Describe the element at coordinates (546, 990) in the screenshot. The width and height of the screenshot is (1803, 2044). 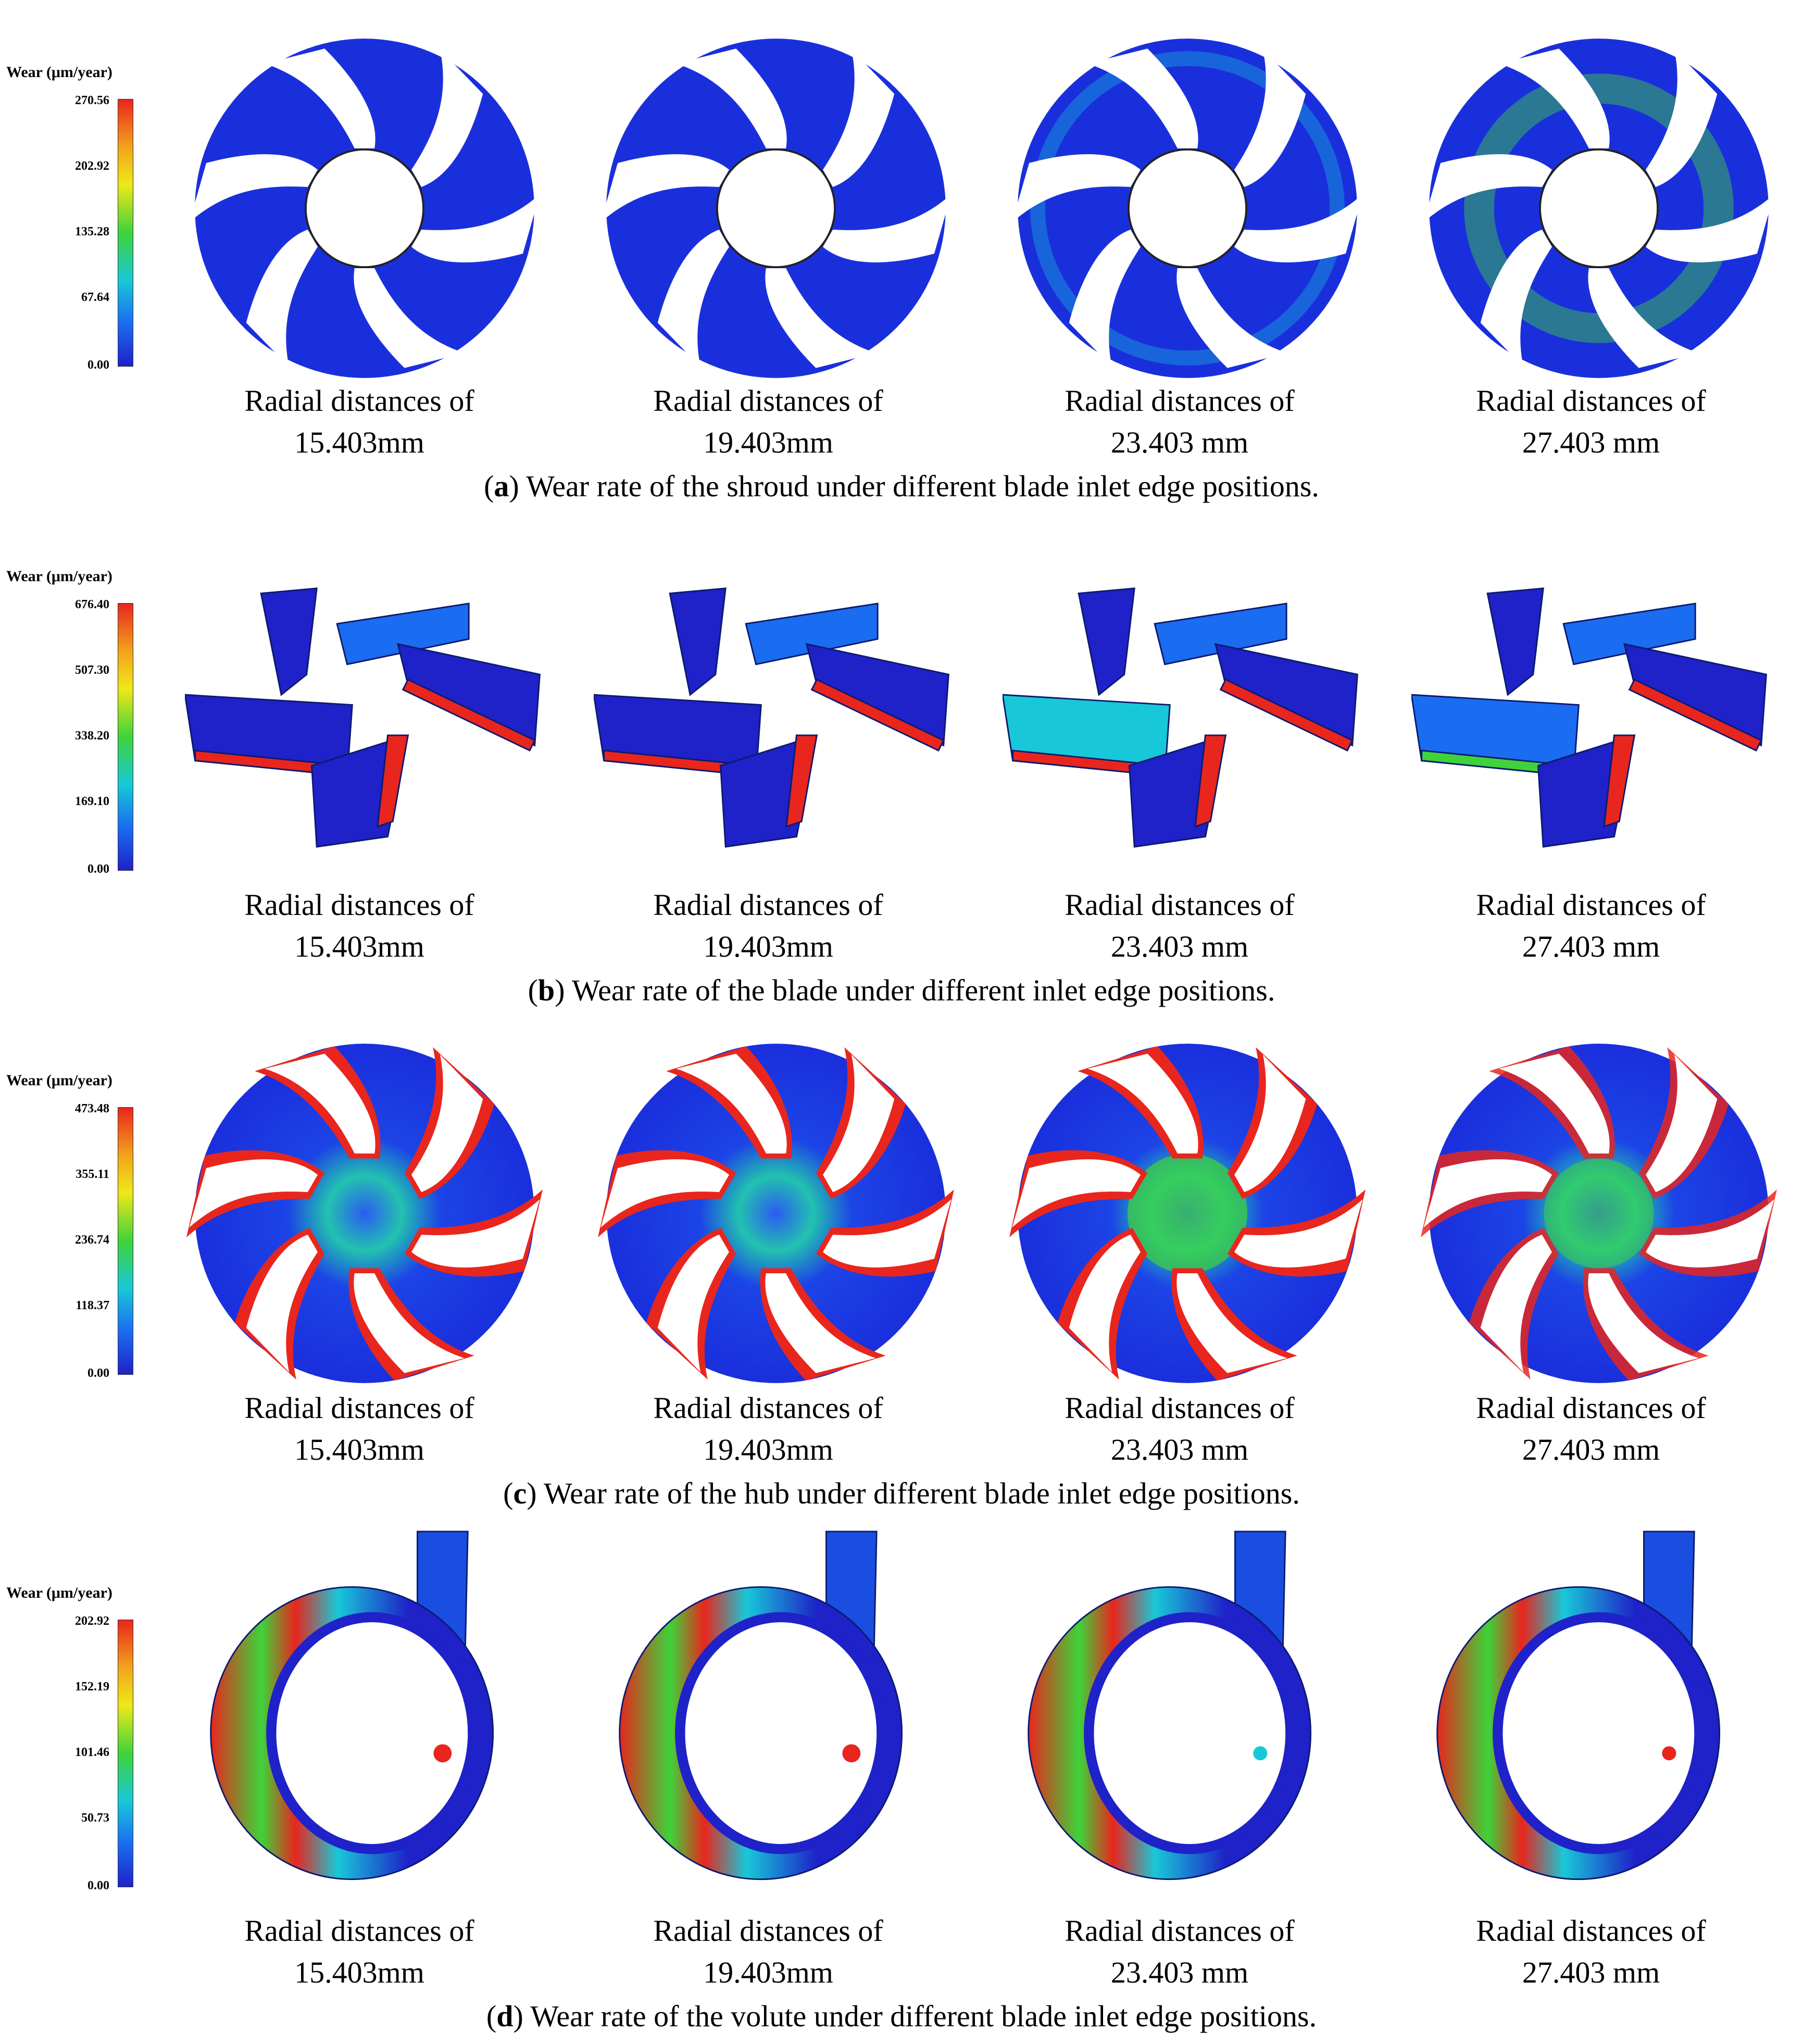
I see `caption-letter: b` at that location.